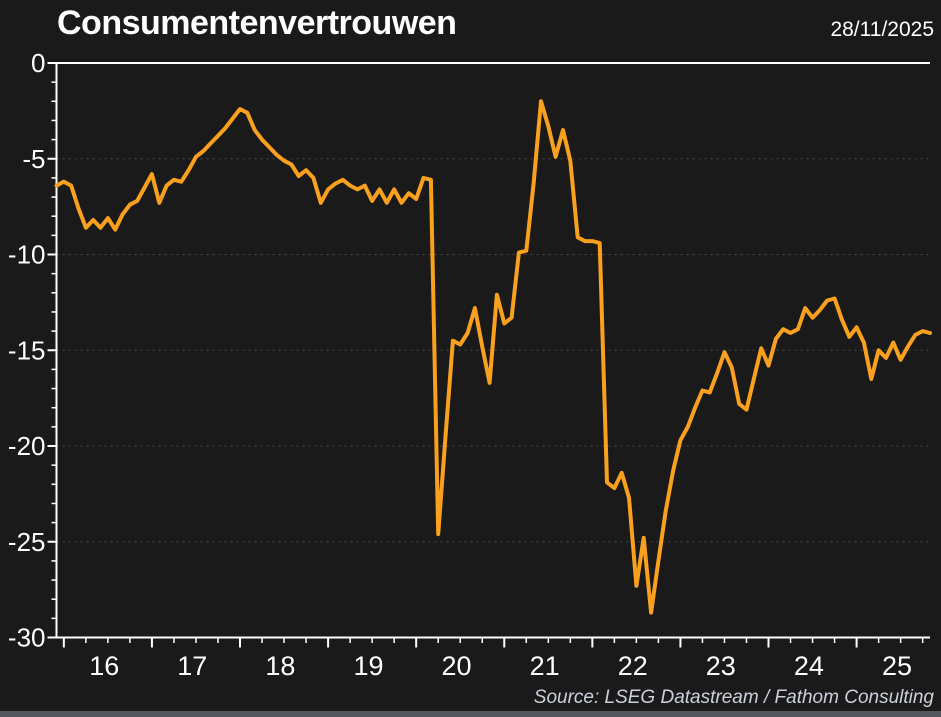 This screenshot has width=941, height=717. Describe the element at coordinates (368, 666) in the screenshot. I see `x-axis-label: 19` at that location.